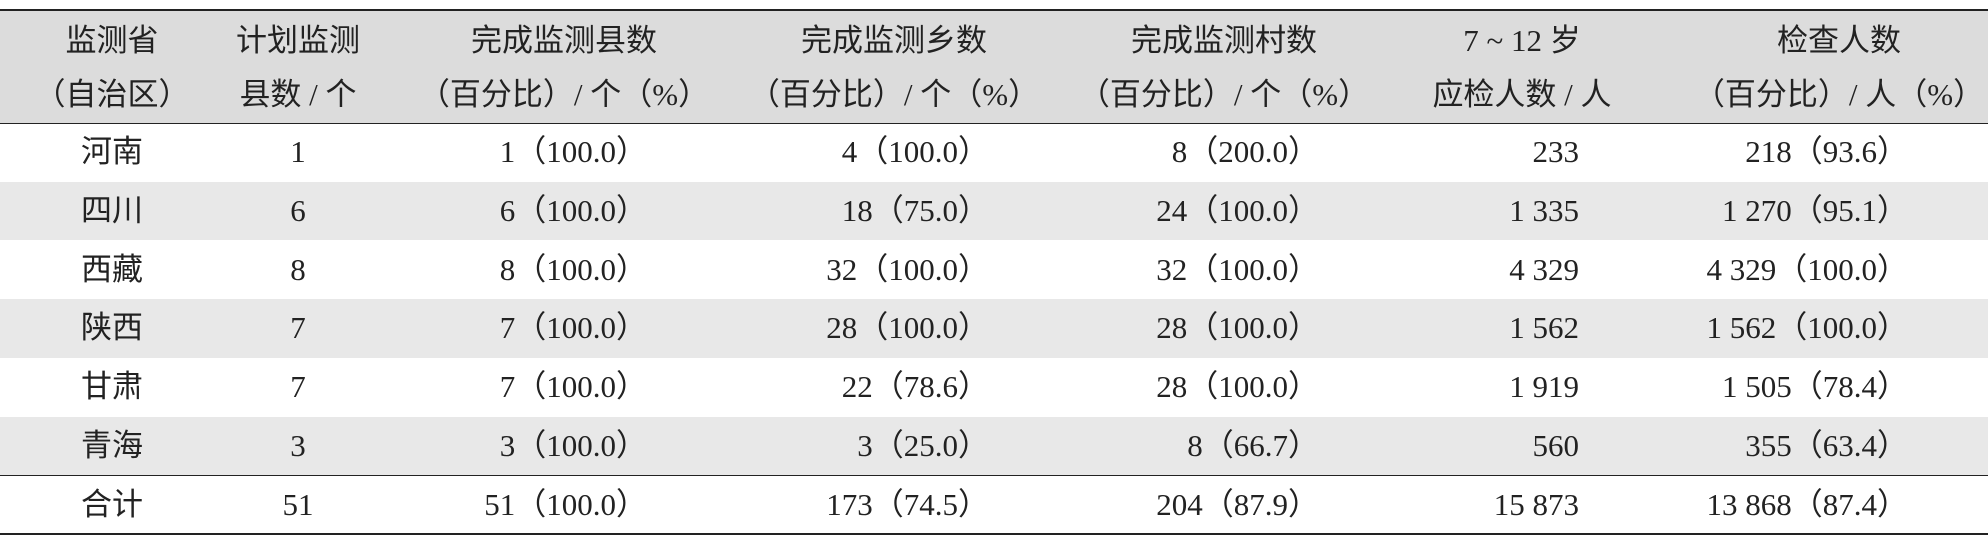 The width and height of the screenshot is (1988, 545). I want to click on header-rule, so click(994, 123).